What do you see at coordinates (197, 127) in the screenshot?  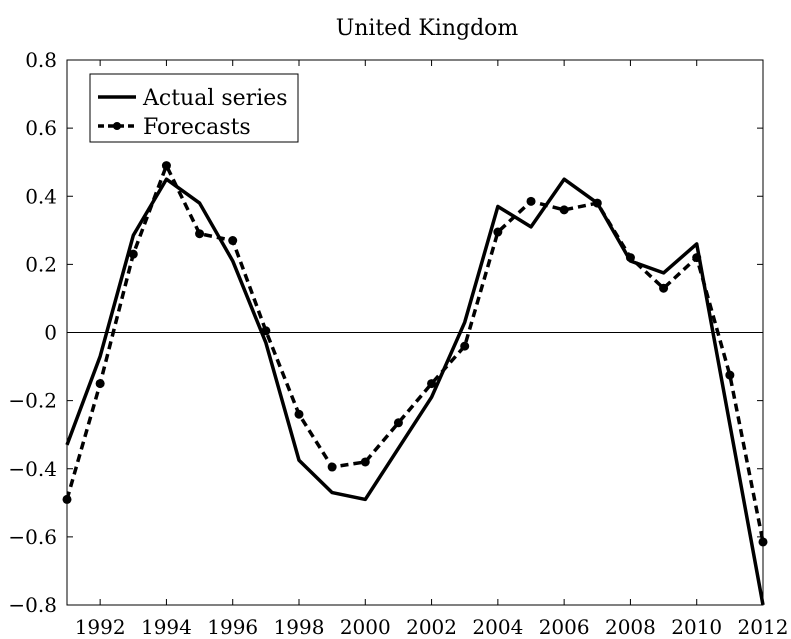 I see `legend-label-forecast: Forecasts` at bounding box center [197, 127].